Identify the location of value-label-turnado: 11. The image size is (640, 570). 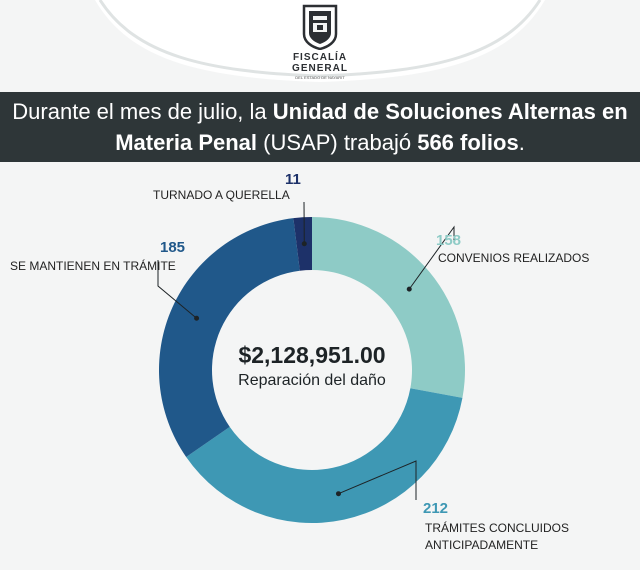
(293, 179).